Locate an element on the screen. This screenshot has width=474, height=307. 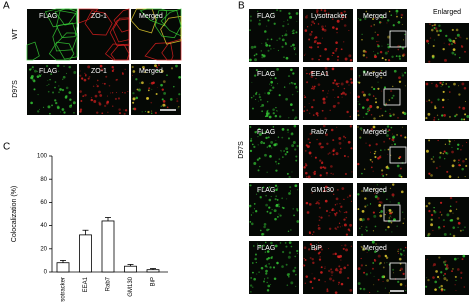
y-axis-label: Colocalization (%) is located at coordinates (14, 214).